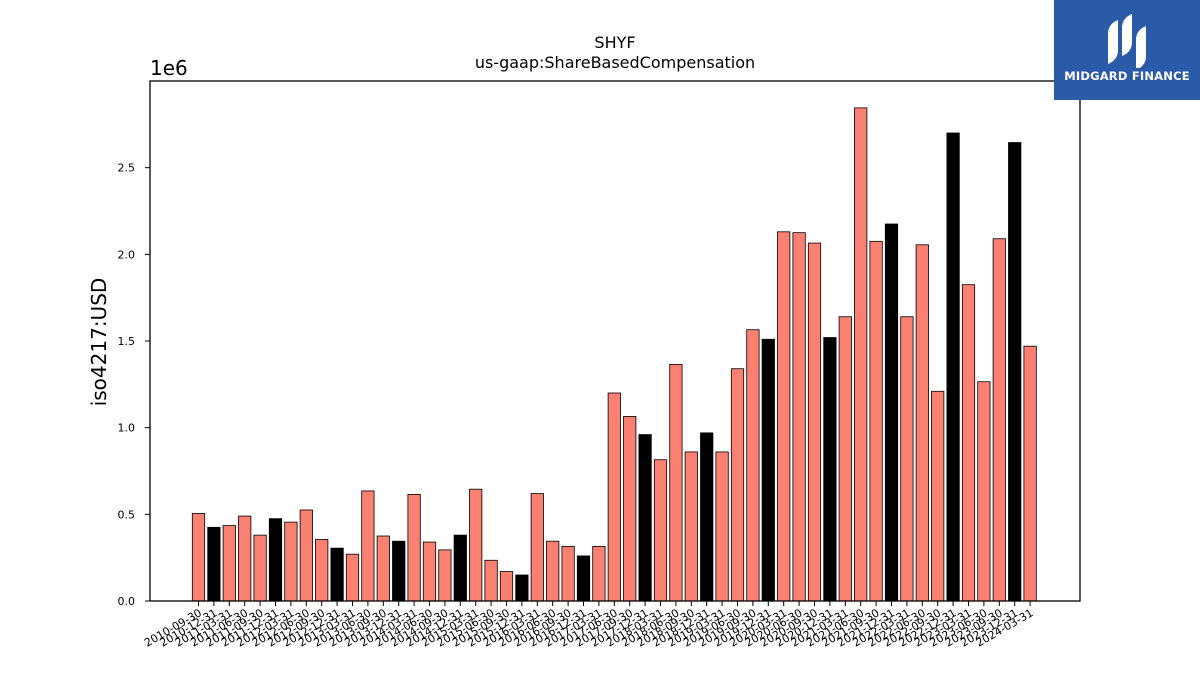 The height and width of the screenshot is (675, 1200). Describe the element at coordinates (127, 601) in the screenshot. I see `y-tick-label: 0.0` at that location.